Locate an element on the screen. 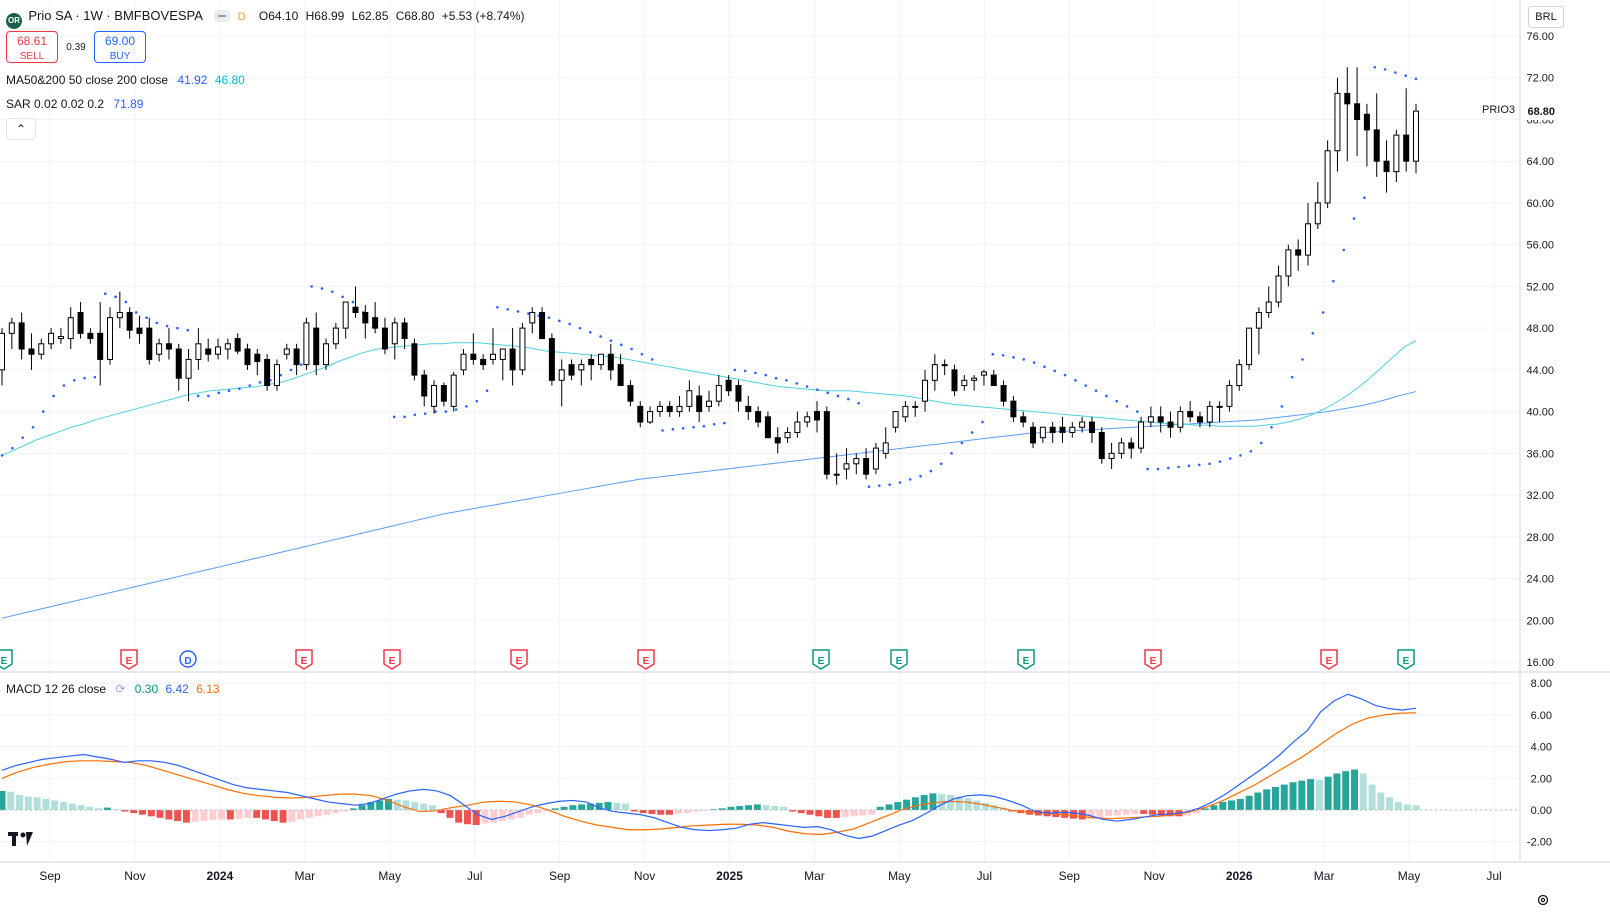 The image size is (1610, 915). collapse-legend-button: ⌃ is located at coordinates (21, 129).